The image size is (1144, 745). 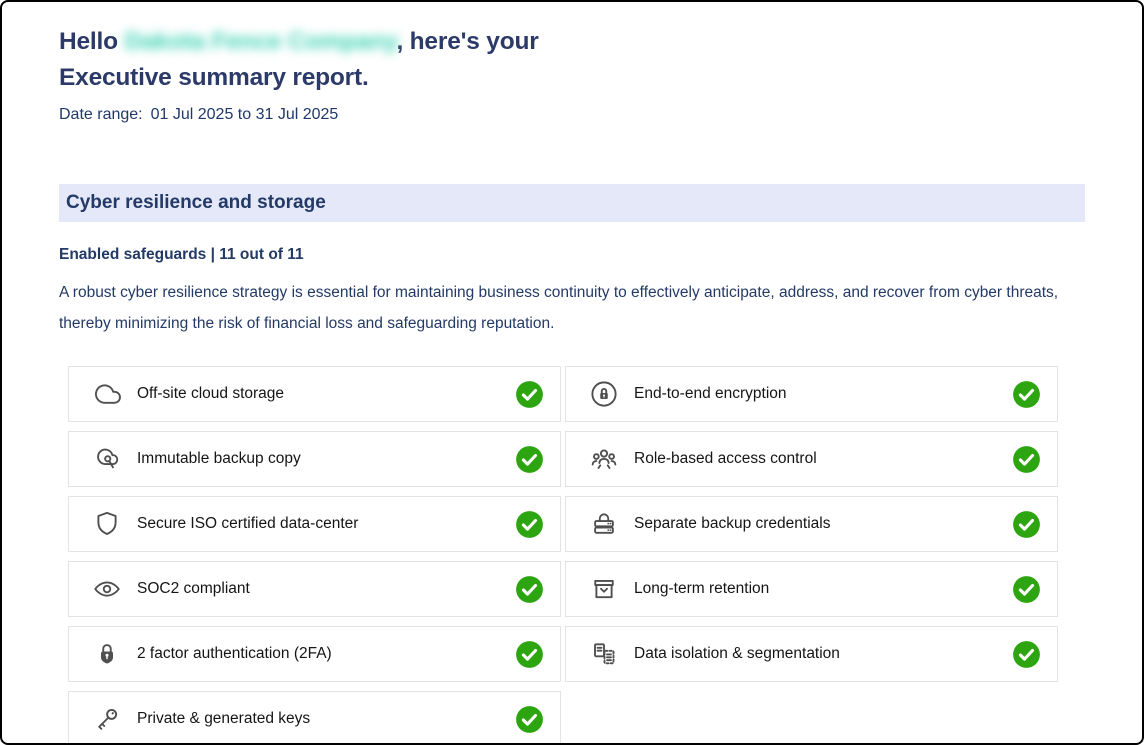 I want to click on company-name-redacted: Dakota Fence Company, so click(x=260, y=41).